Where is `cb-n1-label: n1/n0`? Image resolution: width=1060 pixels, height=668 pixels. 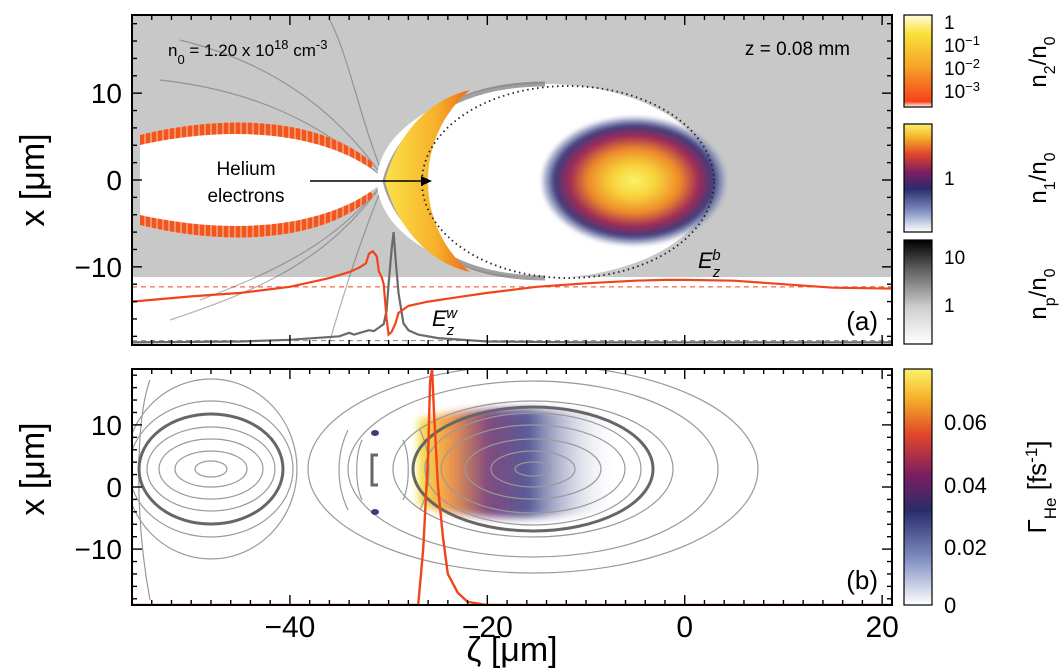 cb-n1-label: n1/n0 is located at coordinates (1042, 177).